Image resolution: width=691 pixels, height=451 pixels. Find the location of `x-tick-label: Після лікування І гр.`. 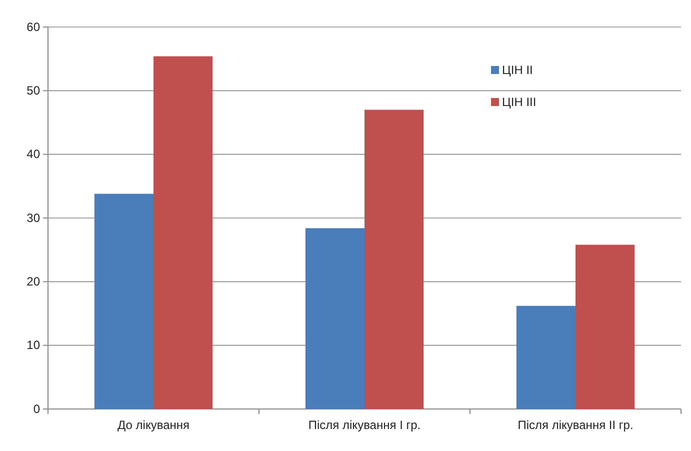

x-tick-label: Після лікування І гр. is located at coordinates (364, 425).